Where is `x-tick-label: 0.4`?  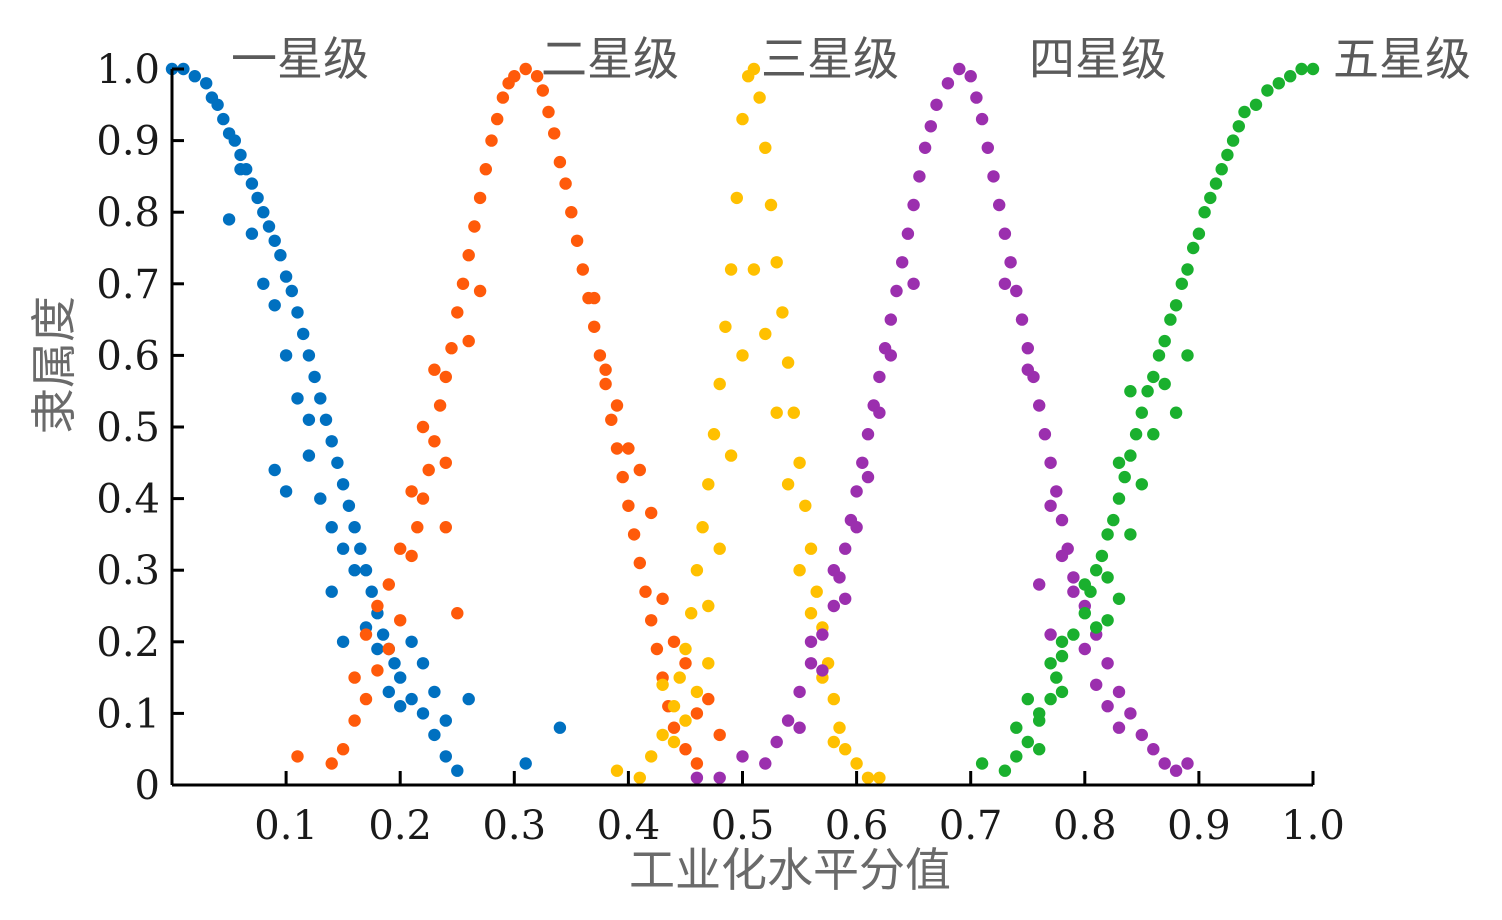 x-tick-label: 0.4 is located at coordinates (629, 826).